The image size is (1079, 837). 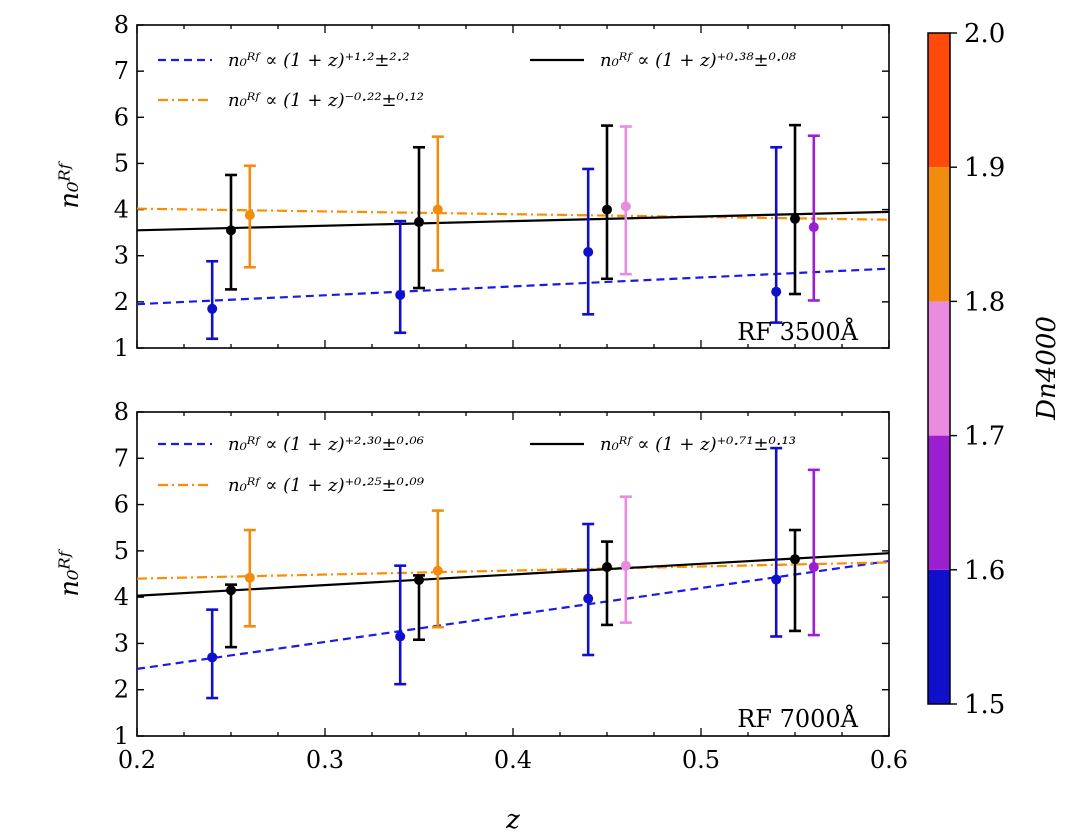 I want to click on colorbar-segments, so click(x=939, y=368).